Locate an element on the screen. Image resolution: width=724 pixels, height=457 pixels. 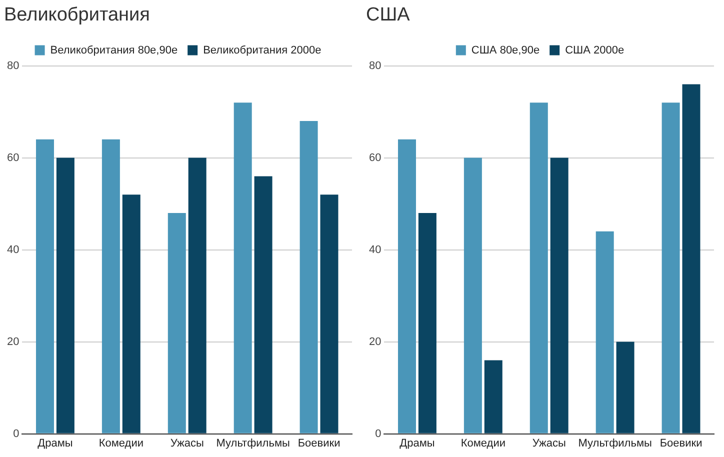
legend-label: Великобритания 2000е is located at coordinates (262, 50).